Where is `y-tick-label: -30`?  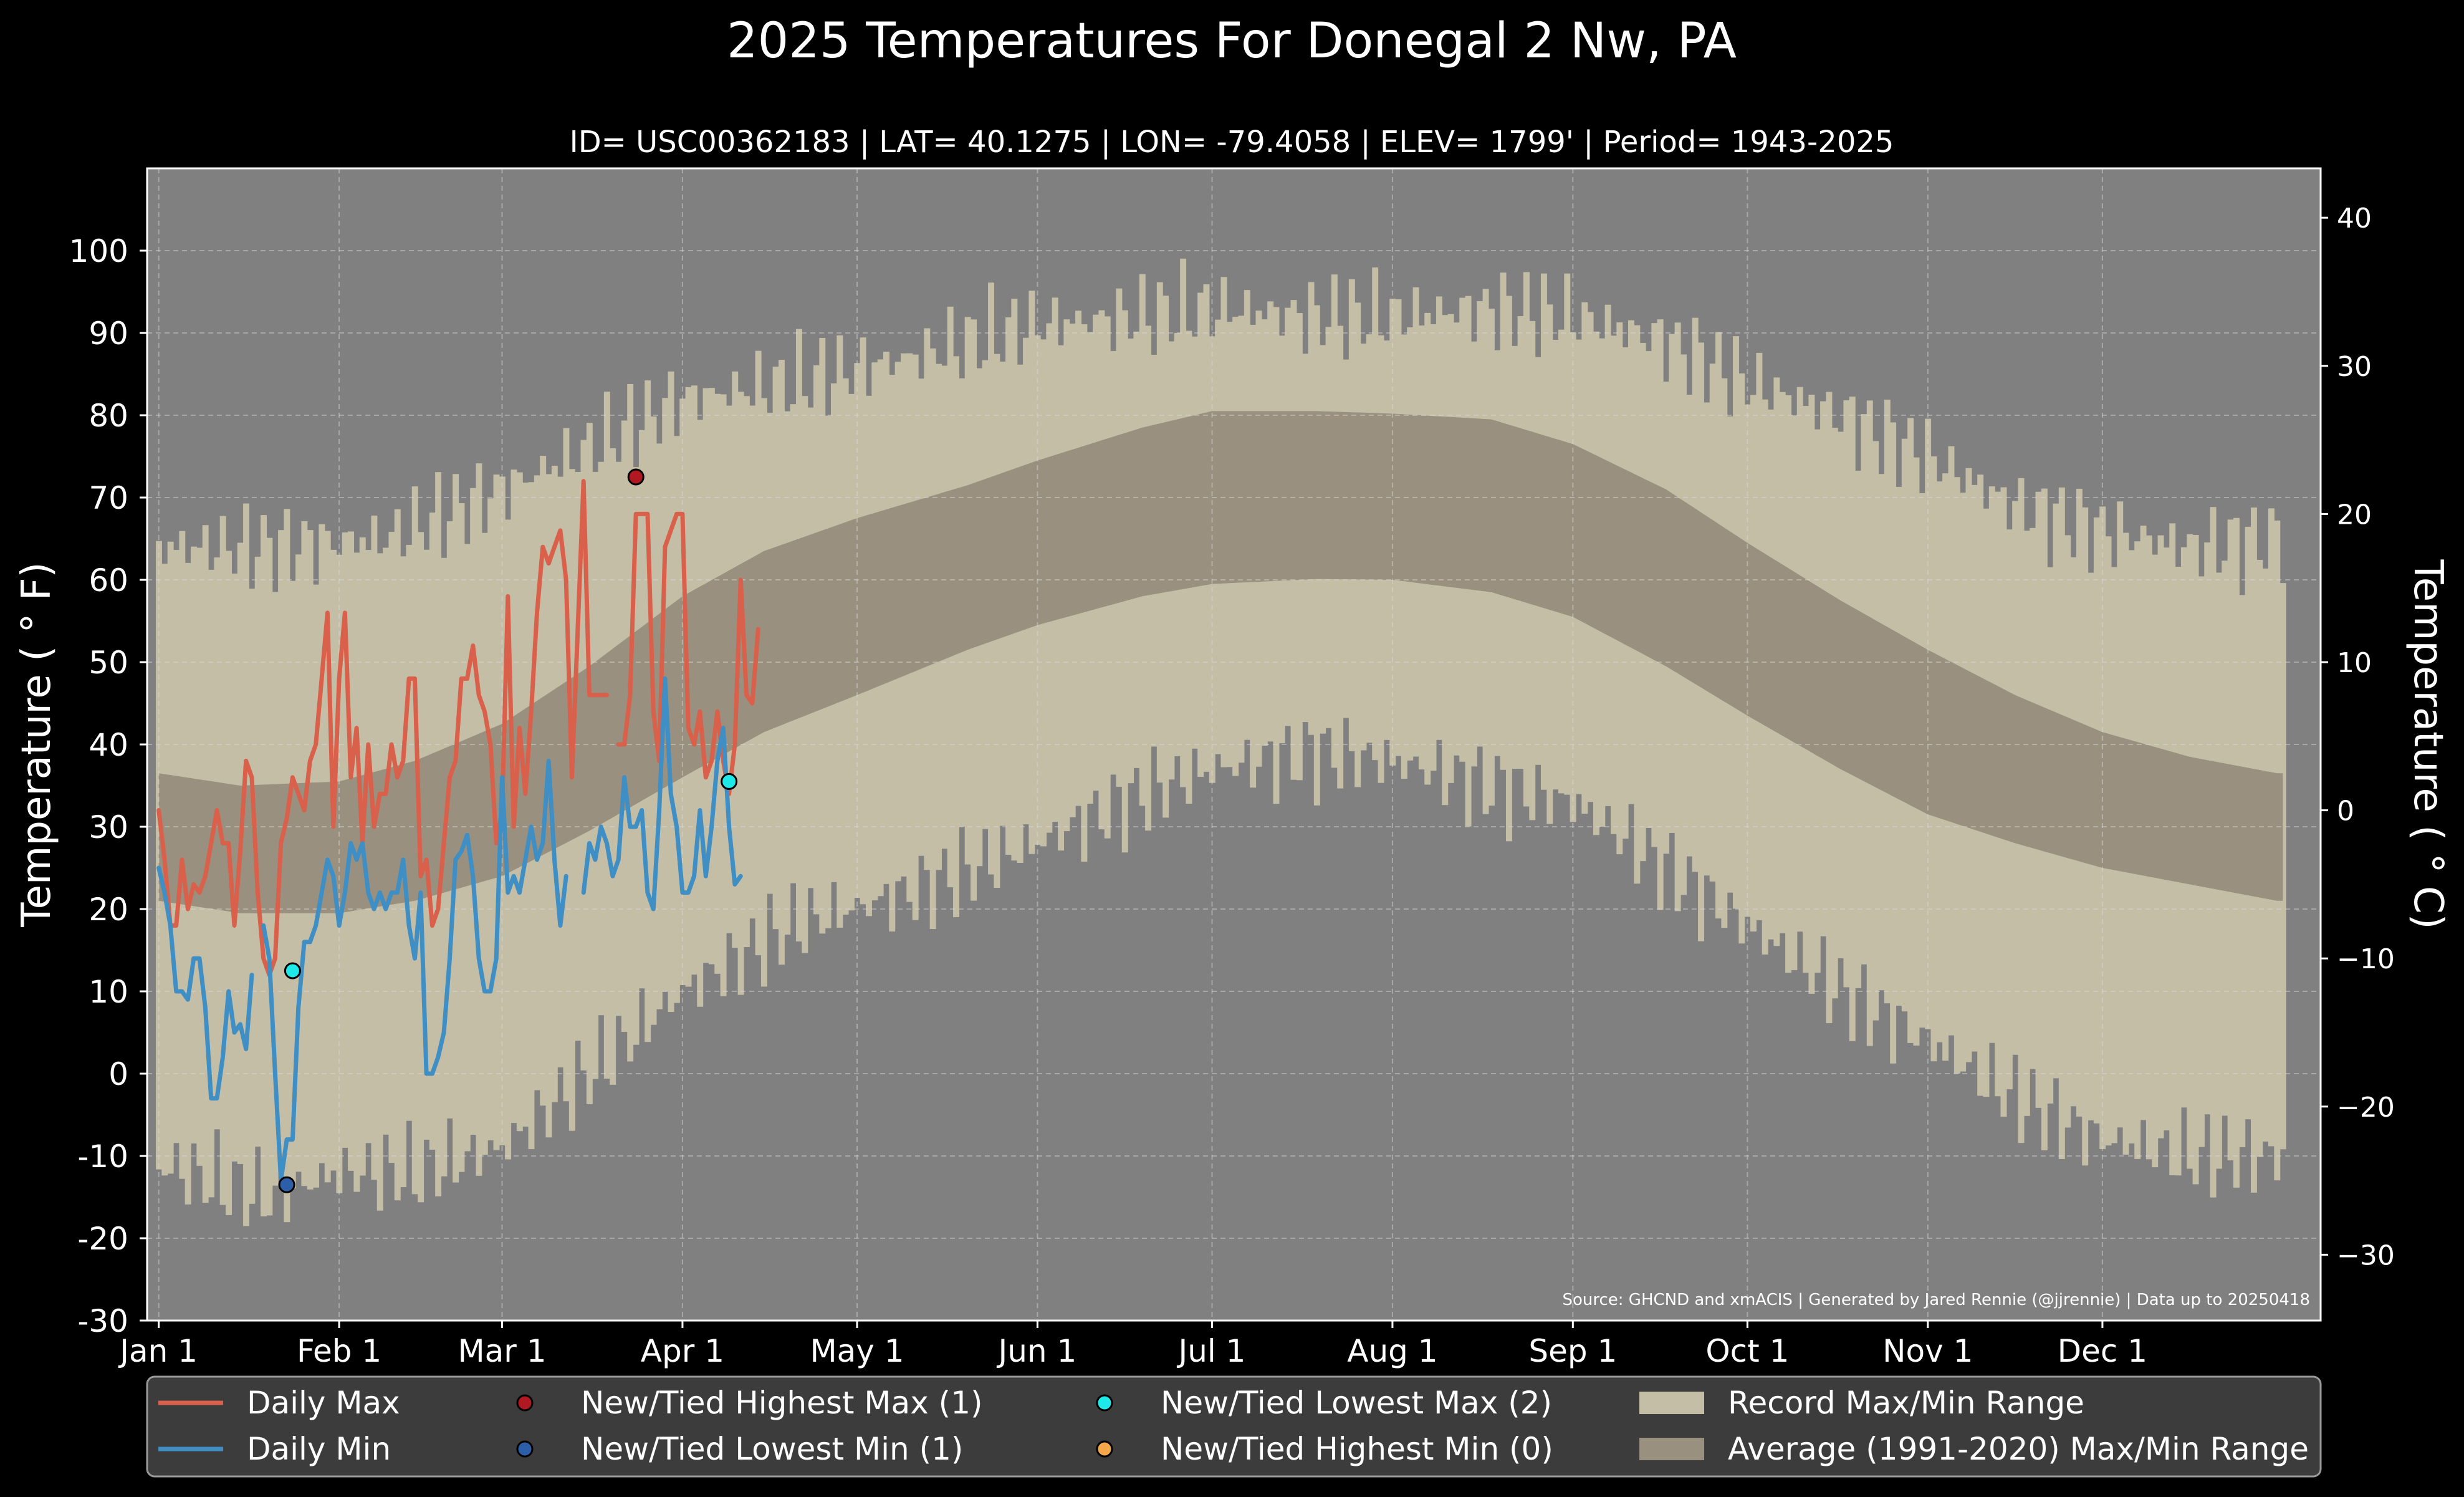
y-tick-label: -30 is located at coordinates (102, 1321).